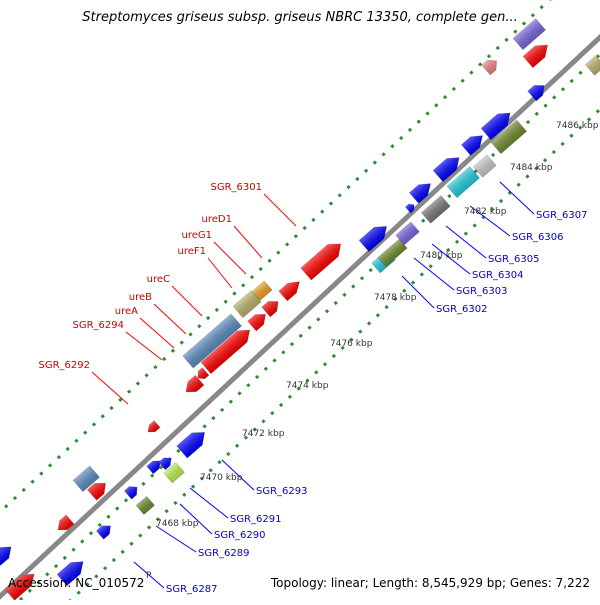  I want to click on gene-olive-right-shade, so click(509, 137).